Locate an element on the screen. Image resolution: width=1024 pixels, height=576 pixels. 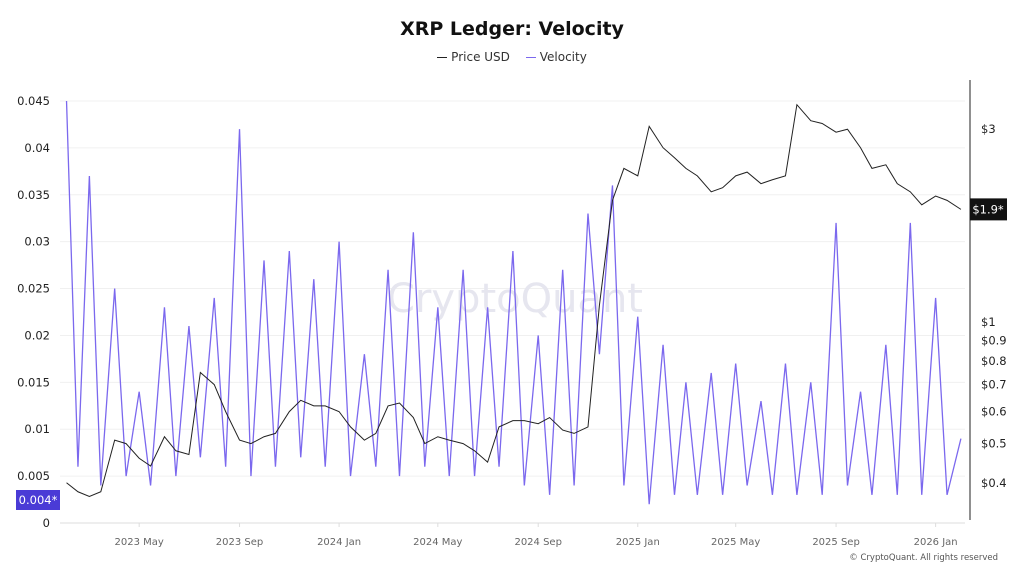
y-left-tick-label: 0.045 is located at coordinates (33, 101).